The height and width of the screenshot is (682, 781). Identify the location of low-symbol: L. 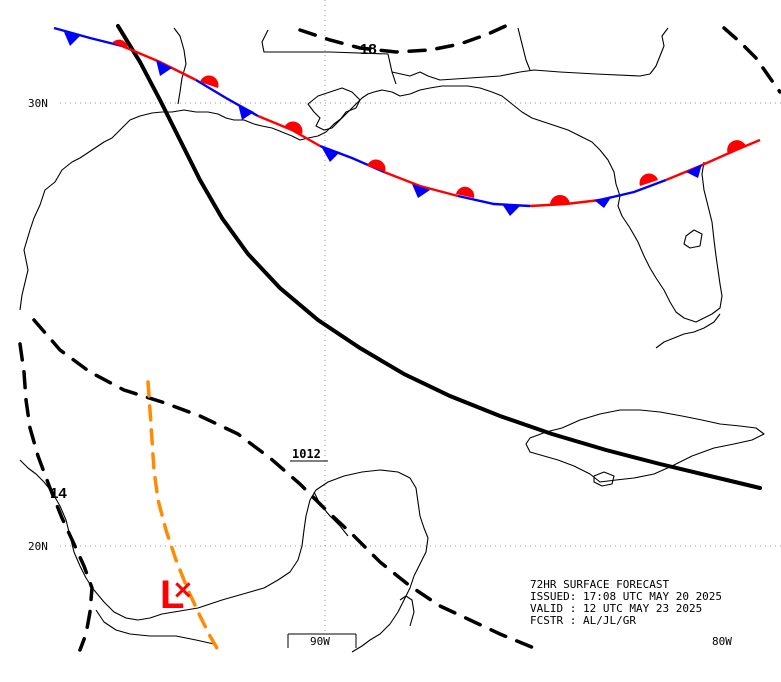
(172, 595).